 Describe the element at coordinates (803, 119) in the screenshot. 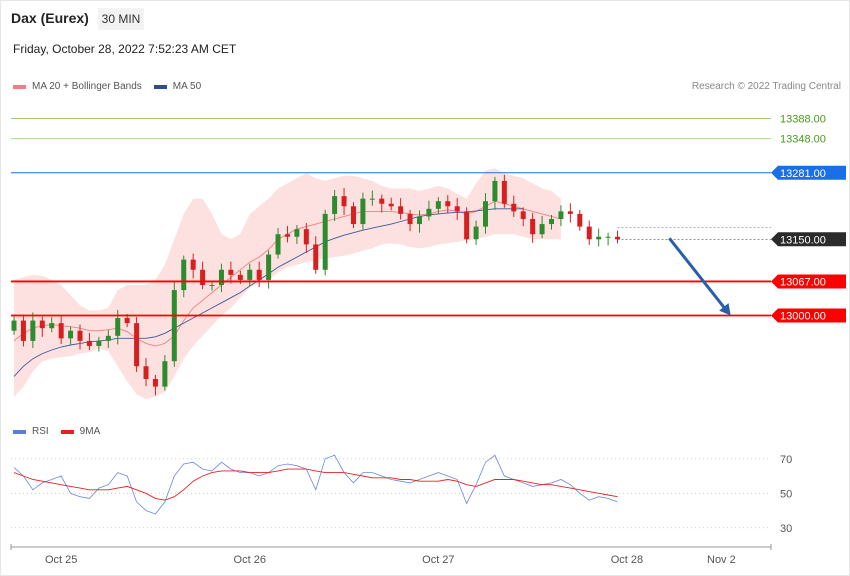

I see `level-label: 13388.00` at that location.